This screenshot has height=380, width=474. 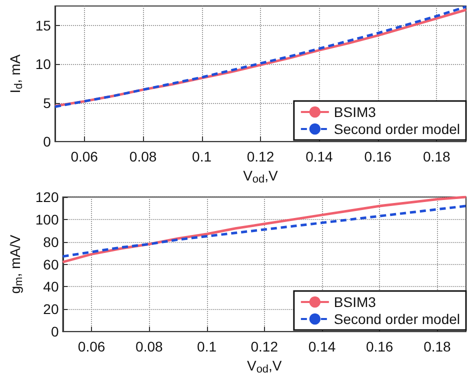 I want to click on y-tick-label: 10, so click(x=43, y=64).